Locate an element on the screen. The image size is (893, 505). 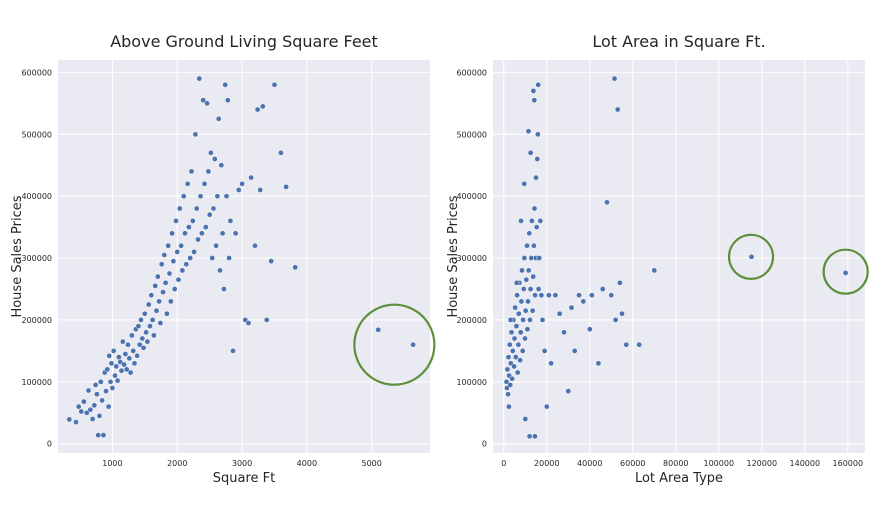
chart-title: Above Ground Living Square Feet is located at coordinates (244, 41).